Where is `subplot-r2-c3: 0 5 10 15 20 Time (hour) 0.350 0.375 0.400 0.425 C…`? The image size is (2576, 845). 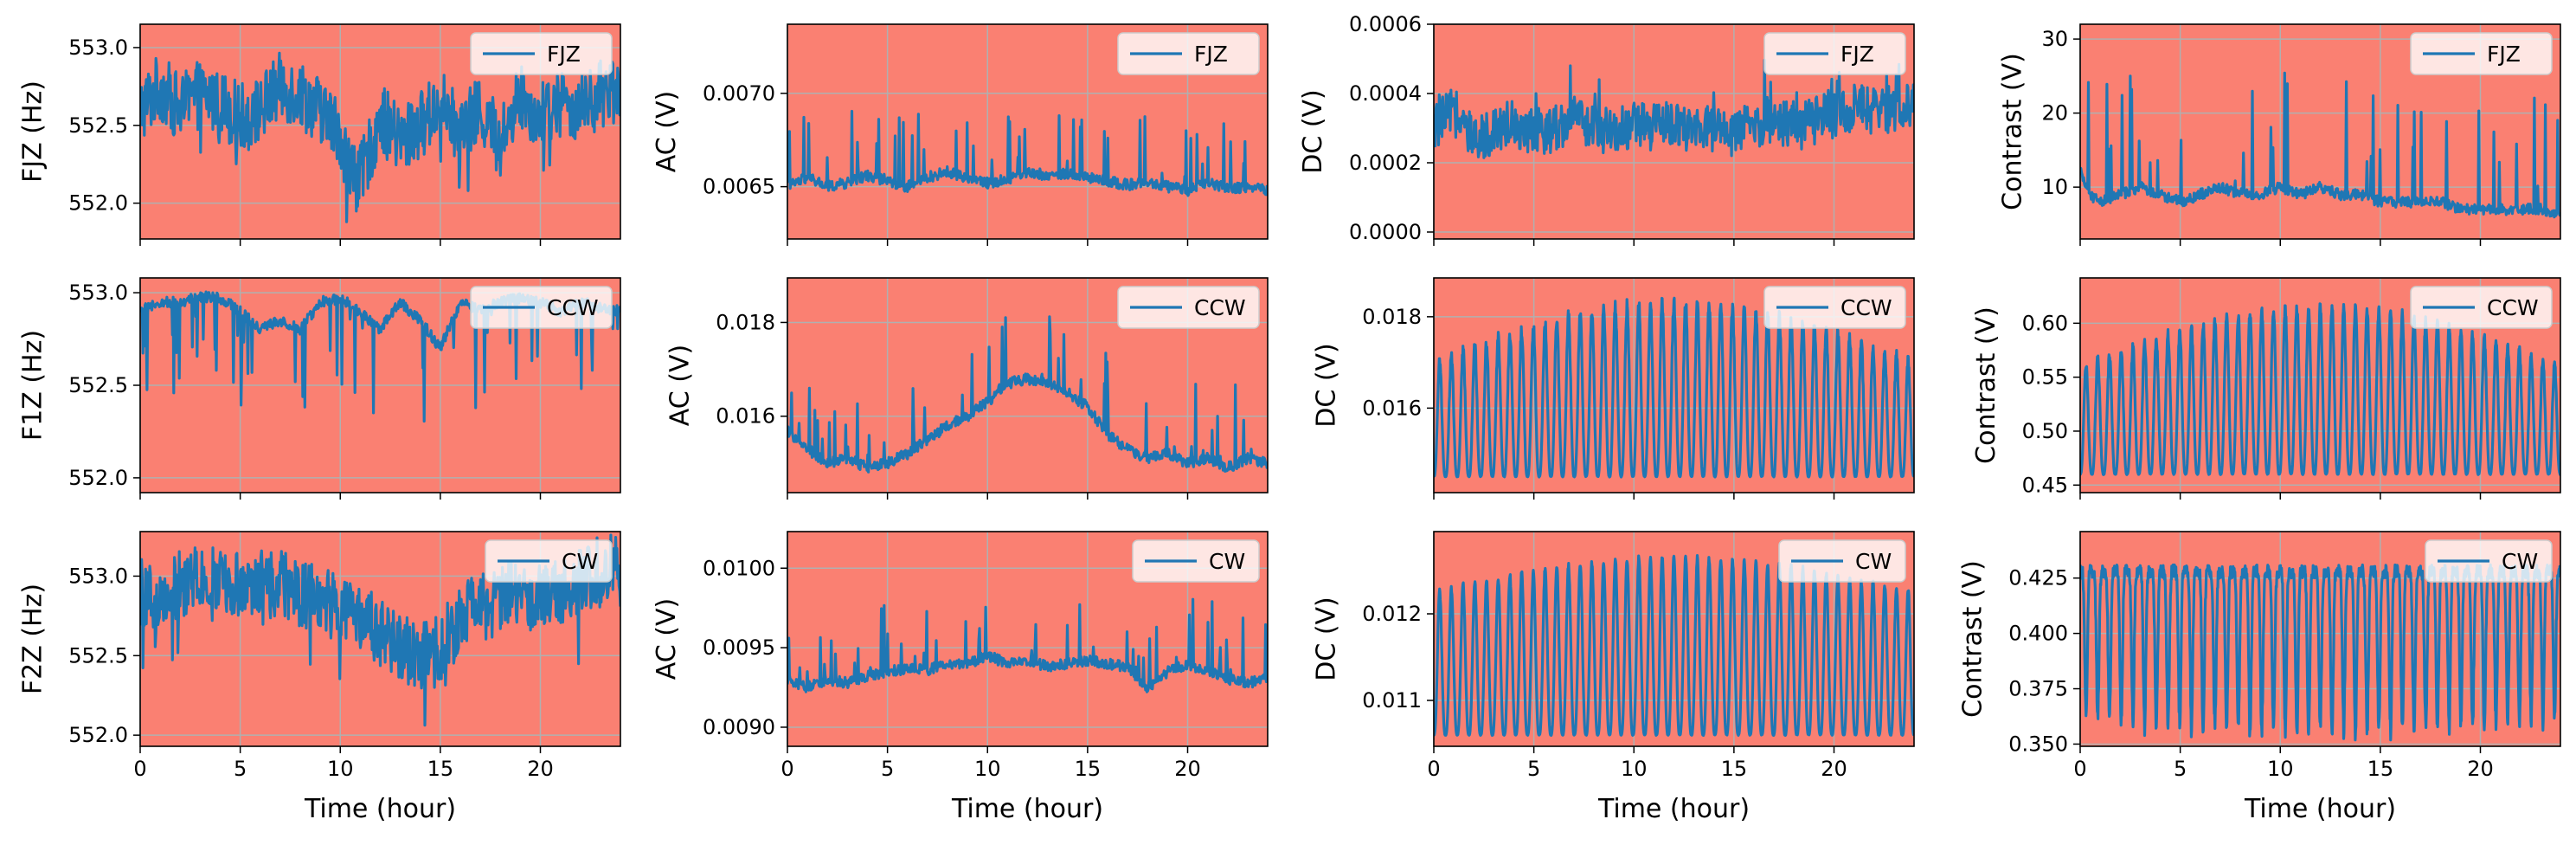
subplot-r2-c3: 0 5 10 15 20 Time (hour) 0.350 0.375 0.400 0.425 C… is located at coordinates (2260, 677).